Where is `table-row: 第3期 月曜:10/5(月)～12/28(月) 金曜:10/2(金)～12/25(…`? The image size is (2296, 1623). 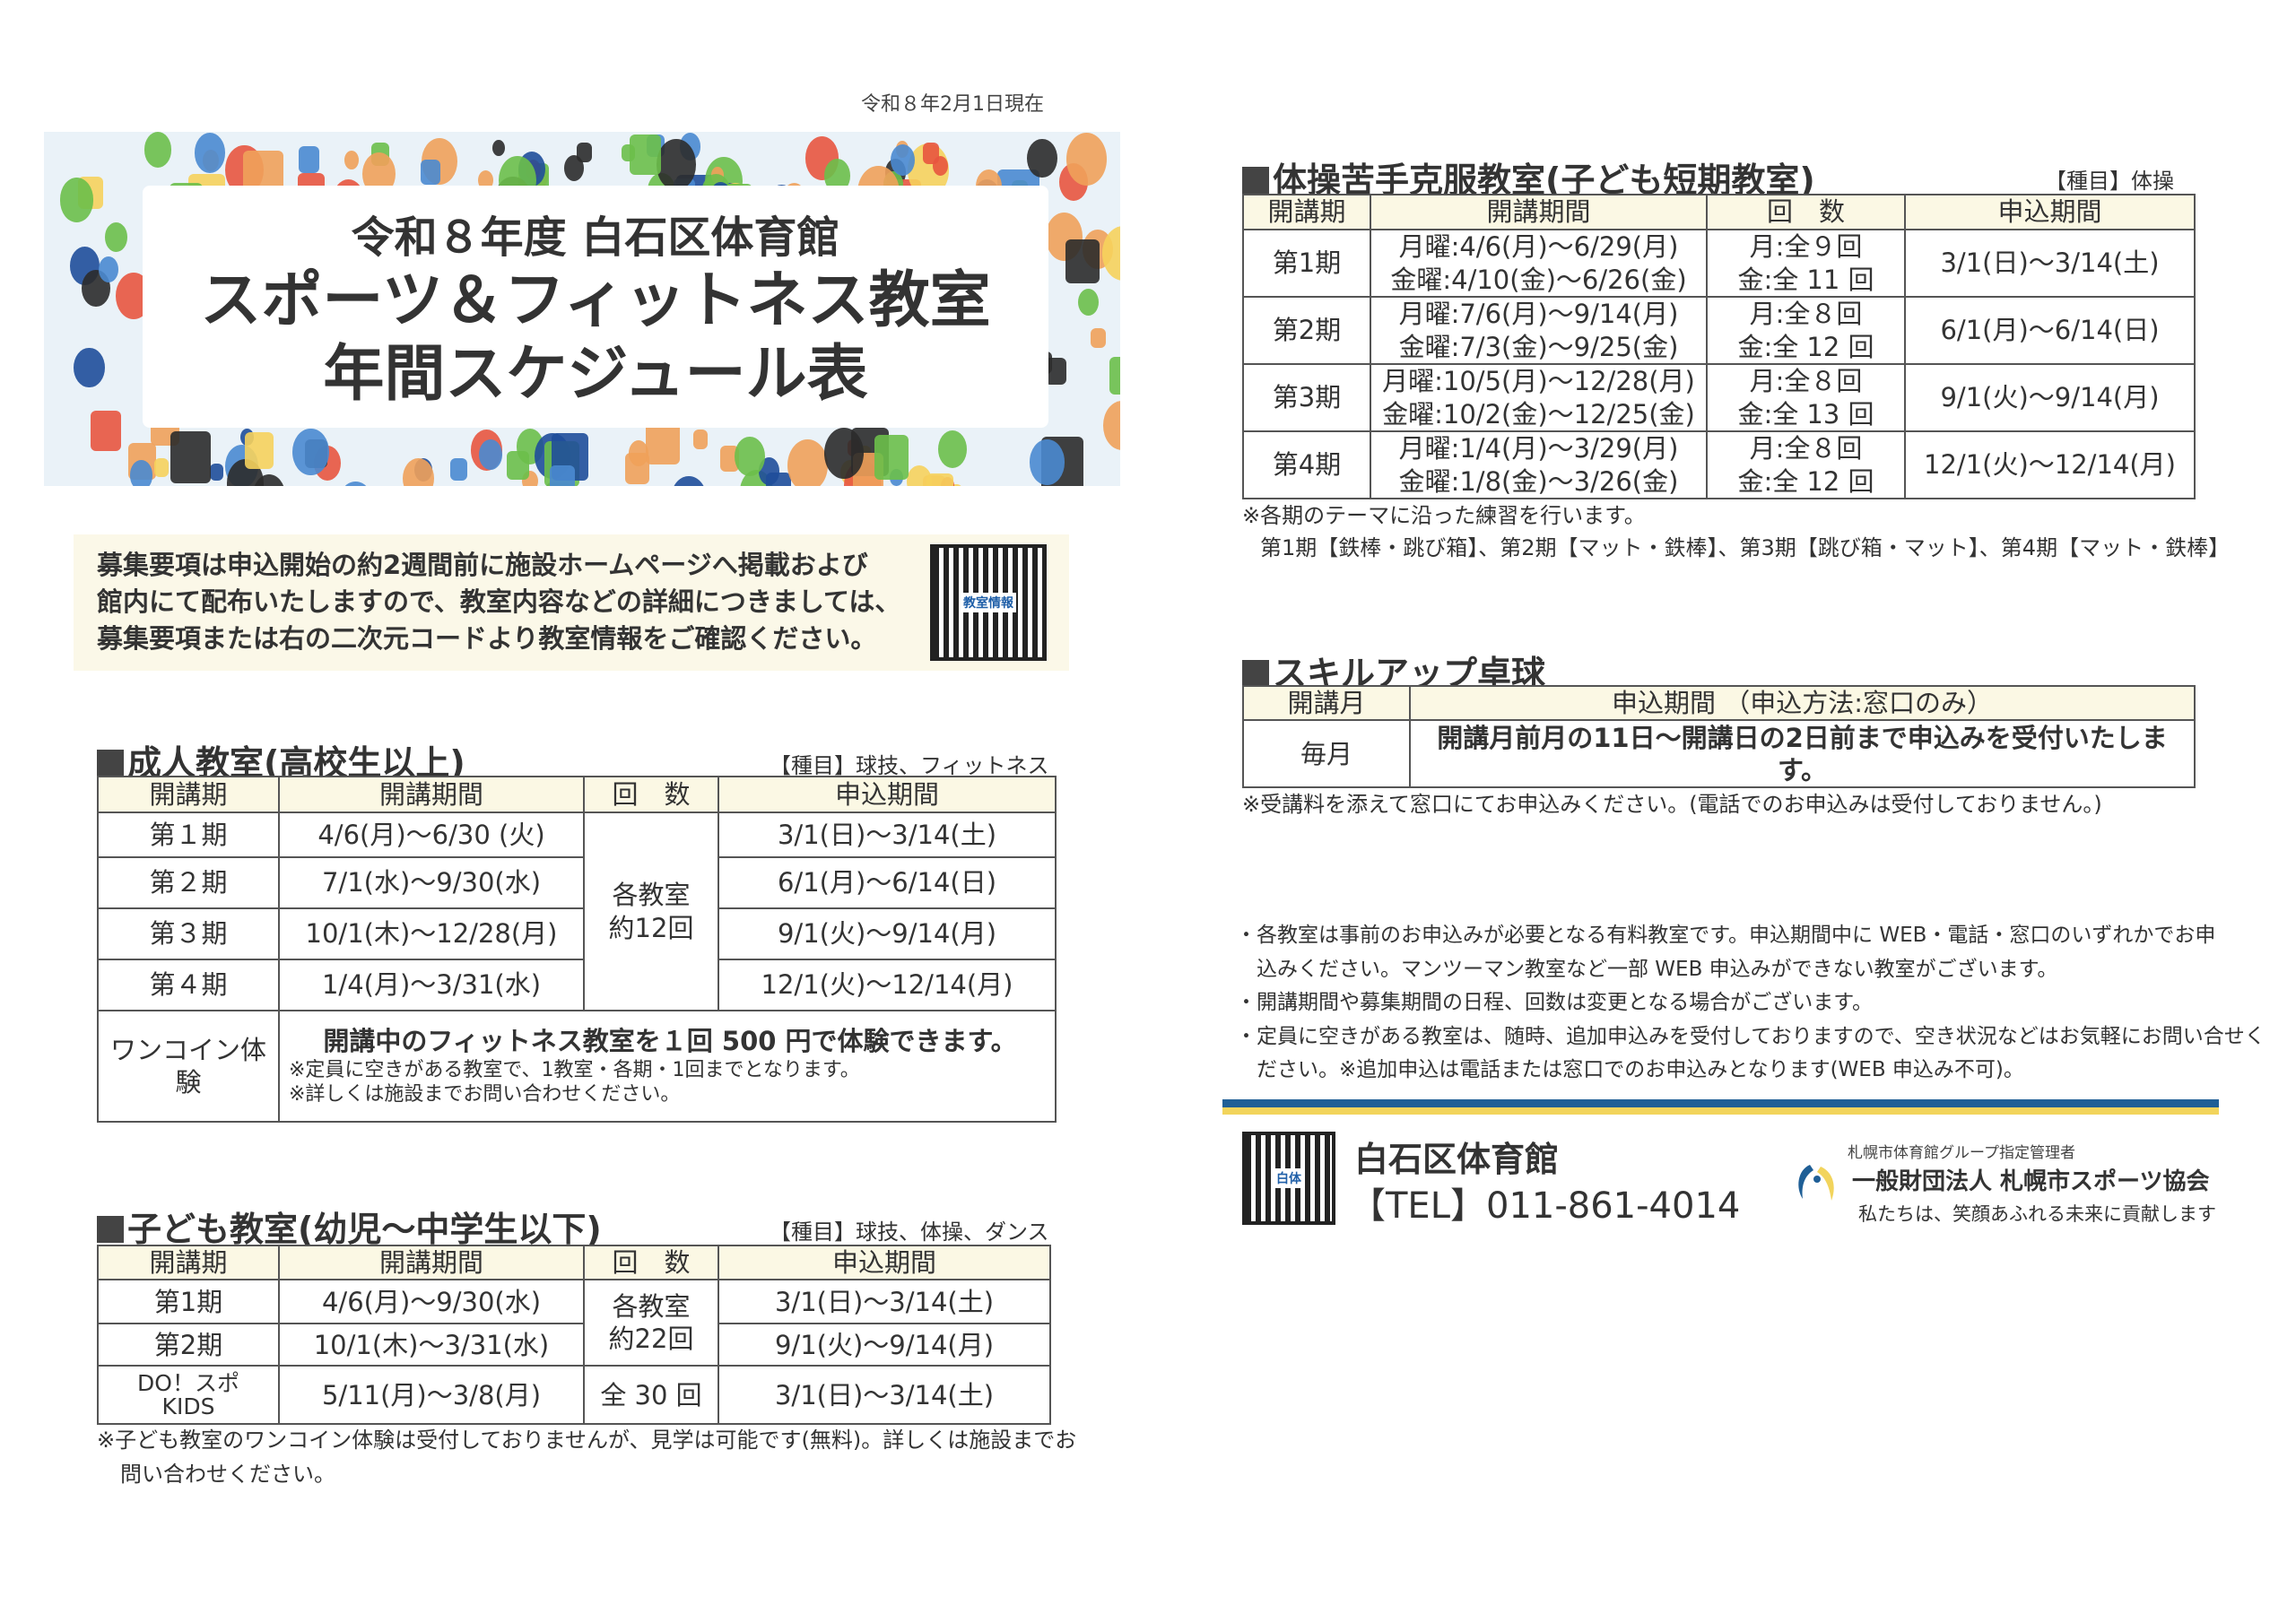 table-row: 第3期 月曜:10/5(月)～12/28(月) 金曜:10/2(金)～12/25(… is located at coordinates (1719, 397).